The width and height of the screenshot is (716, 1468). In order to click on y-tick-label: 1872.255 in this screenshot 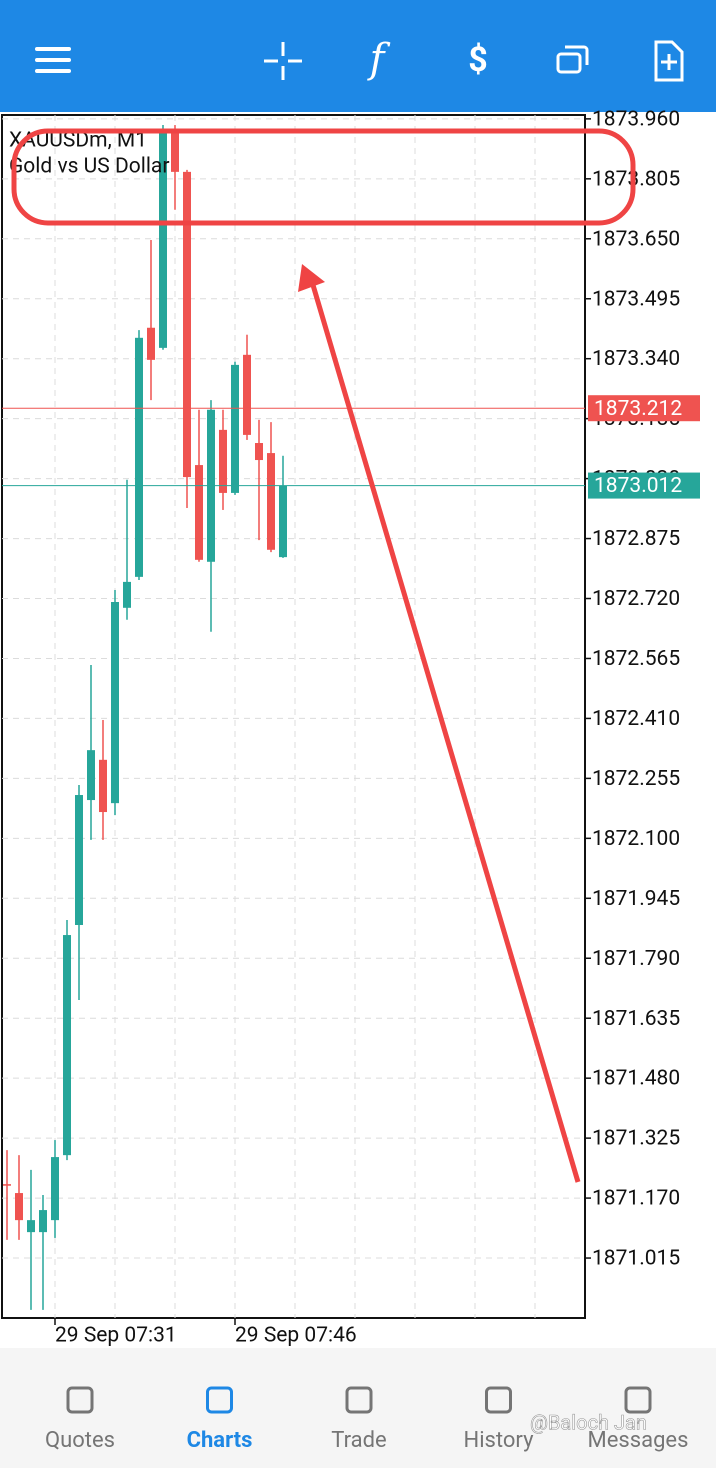, I will do `click(636, 779)`.